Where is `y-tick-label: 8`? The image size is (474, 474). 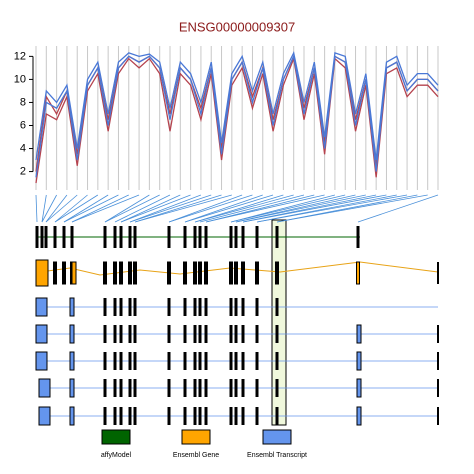 y-tick-label: 8 is located at coordinates (23, 102).